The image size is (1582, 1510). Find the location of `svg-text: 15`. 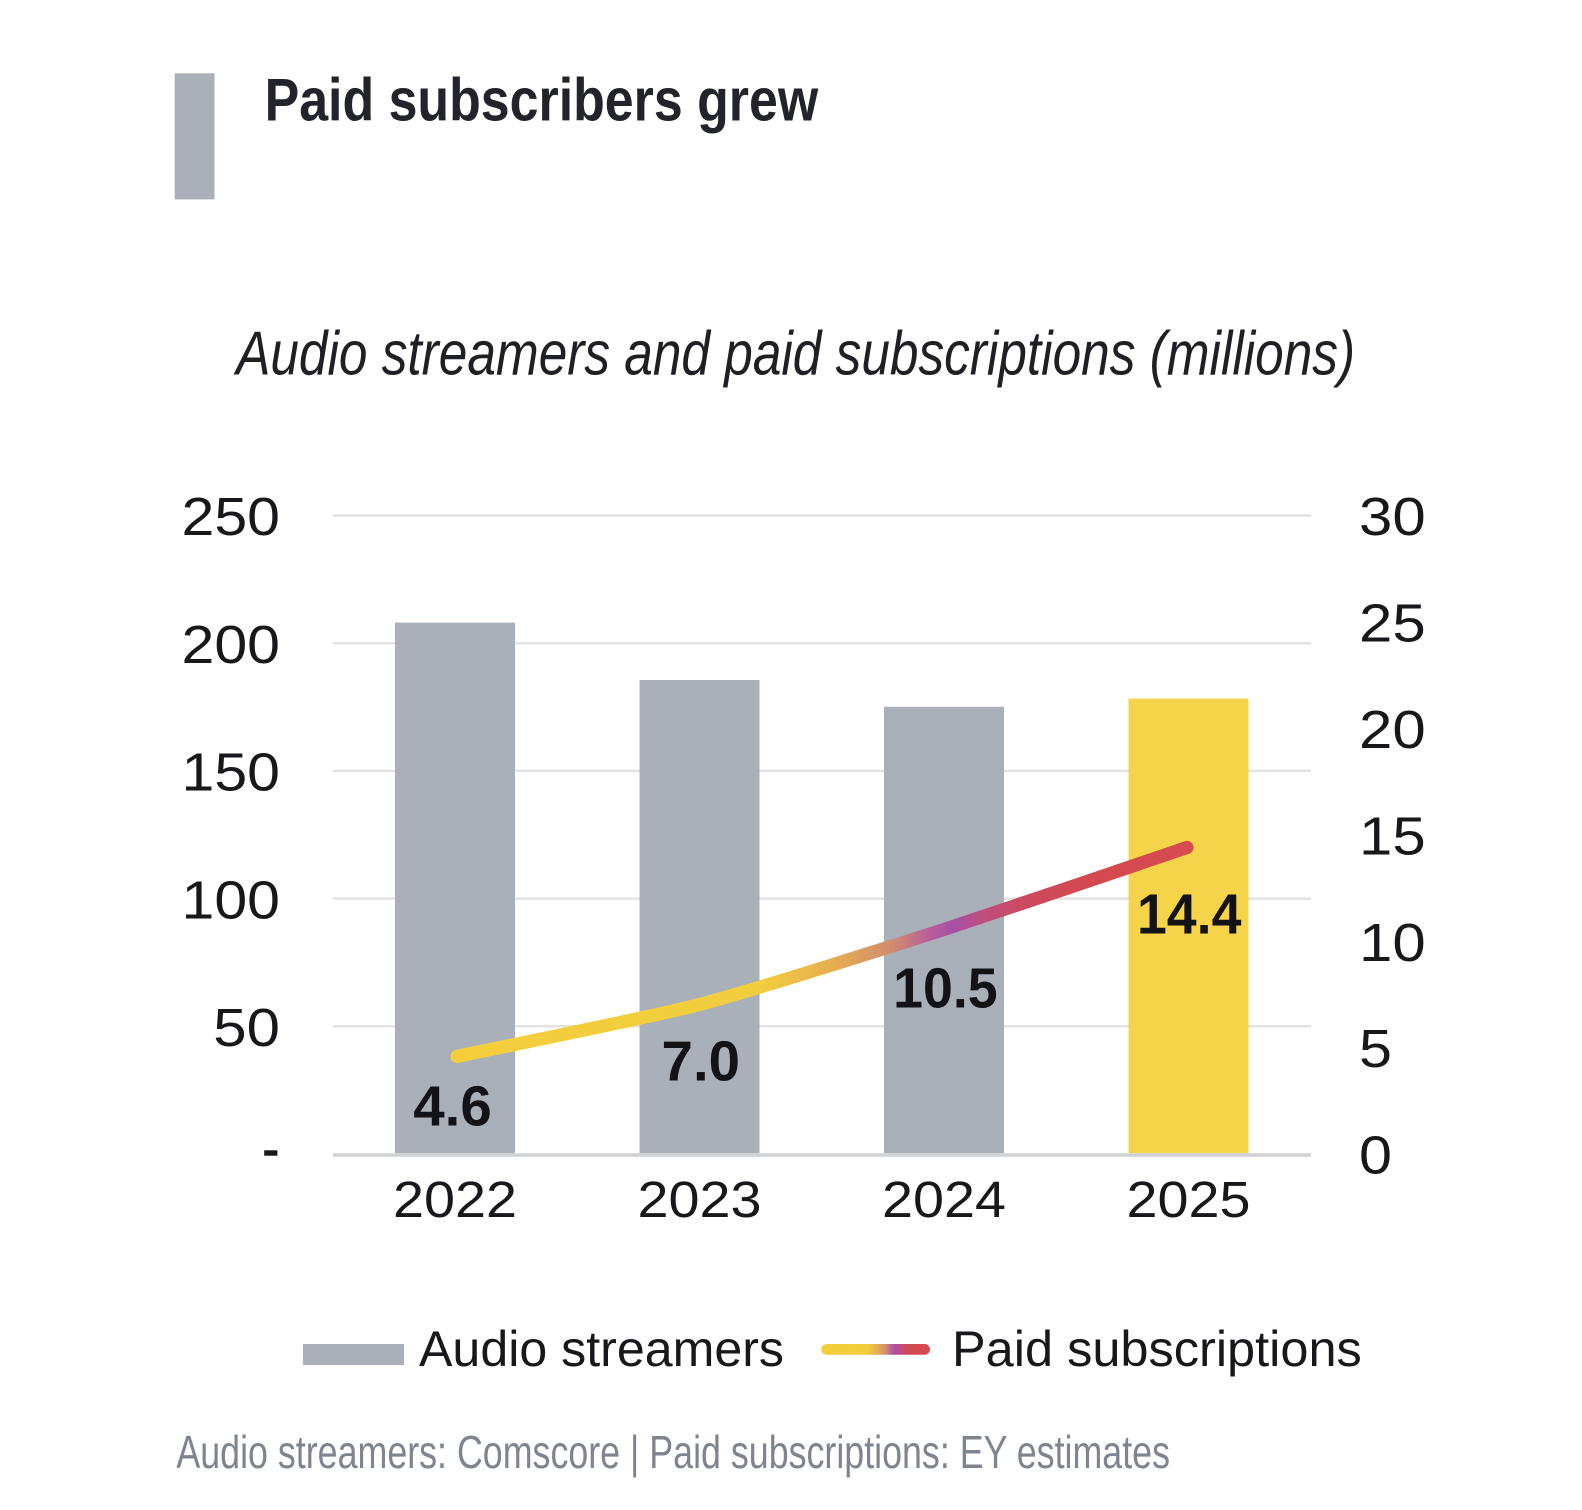

svg-text: 15 is located at coordinates (1392, 836).